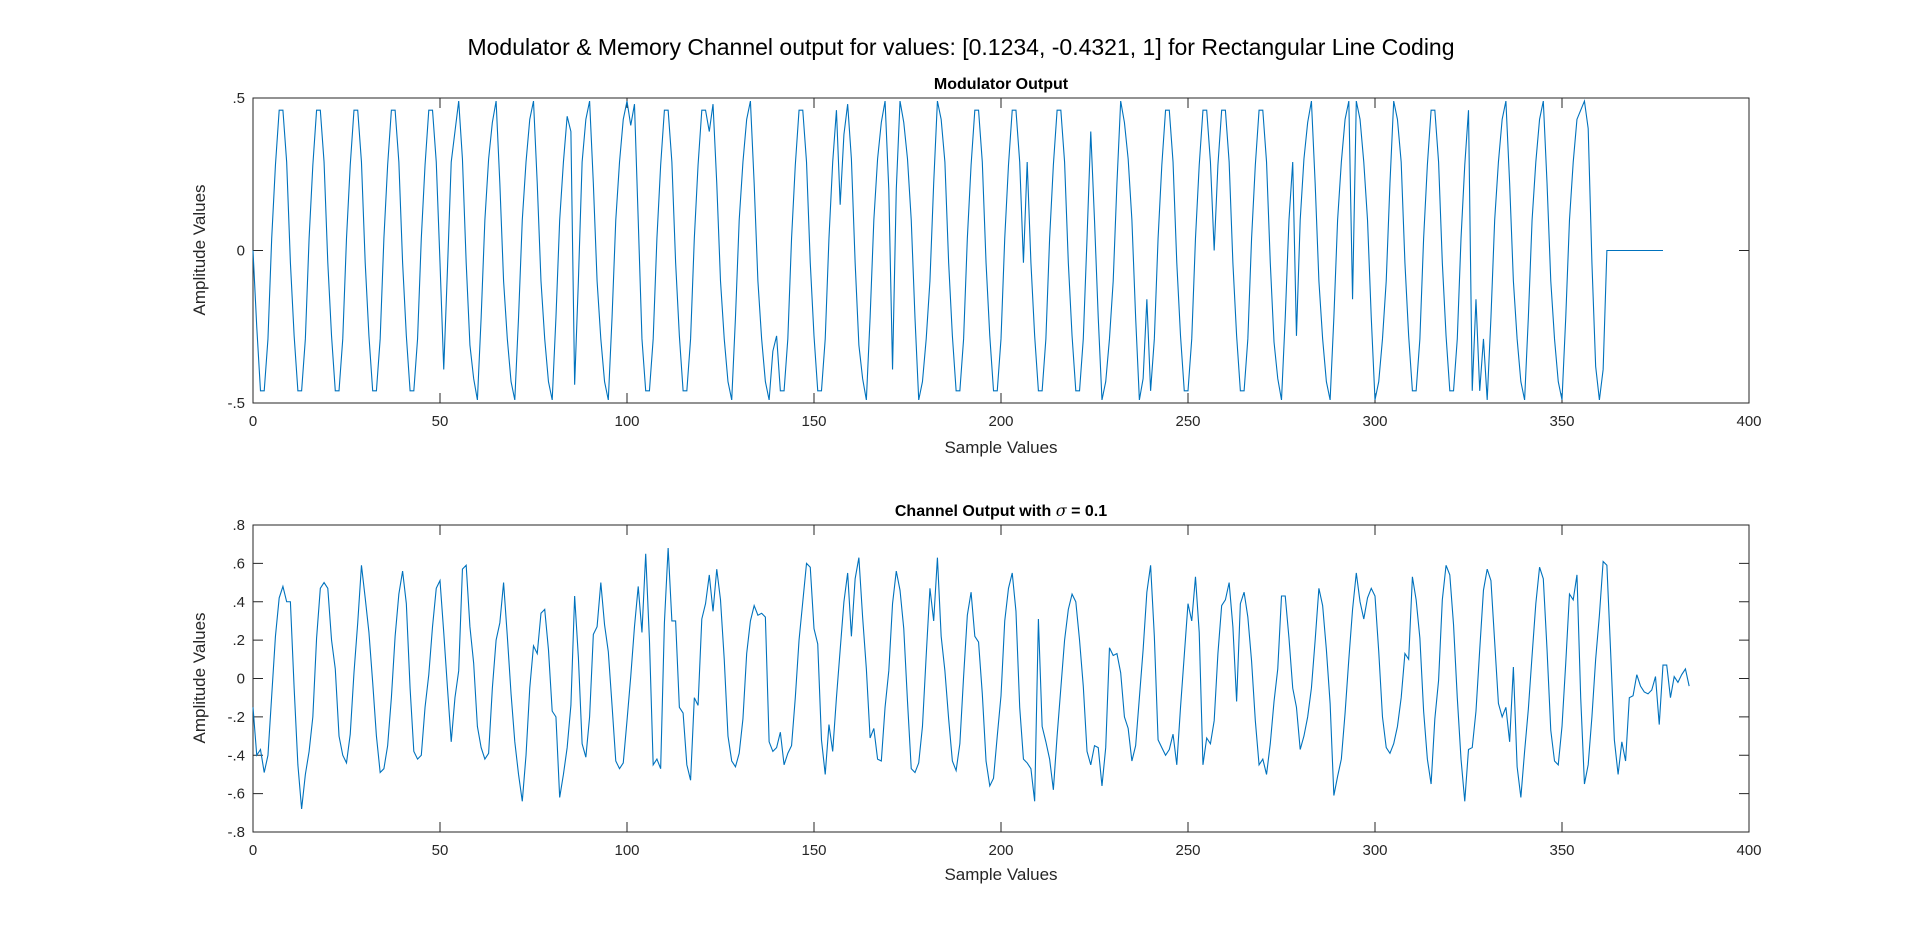 This screenshot has height=926, width=1920. Describe the element at coordinates (1001, 84) in the screenshot. I see `modulator-plot-title: Modulator Output` at that location.